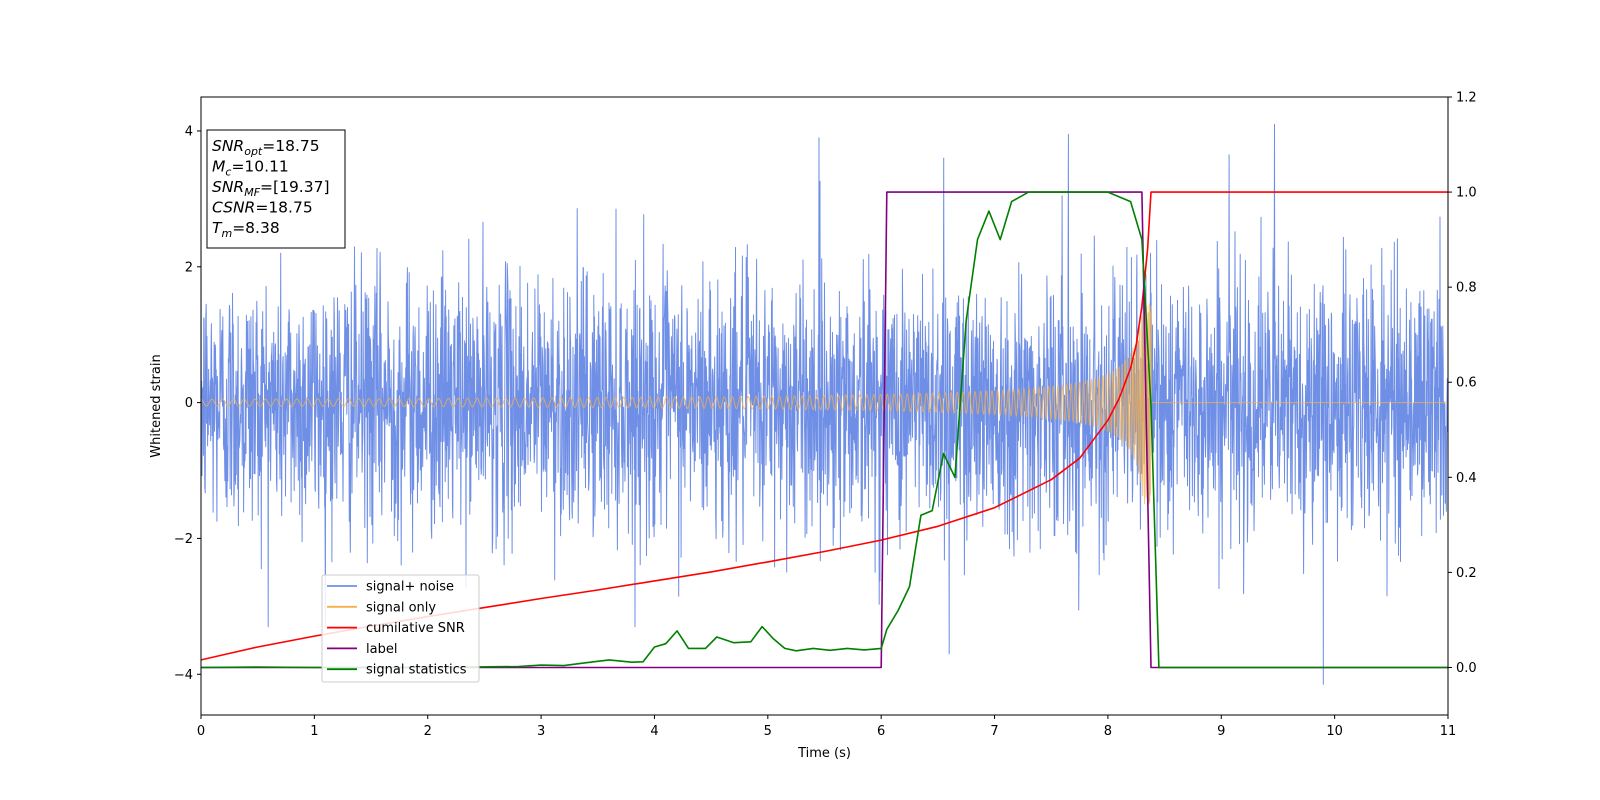 The width and height of the screenshot is (1600, 800). What do you see at coordinates (881, 731) in the screenshot?
I see `x-tick-label: 6` at bounding box center [881, 731].